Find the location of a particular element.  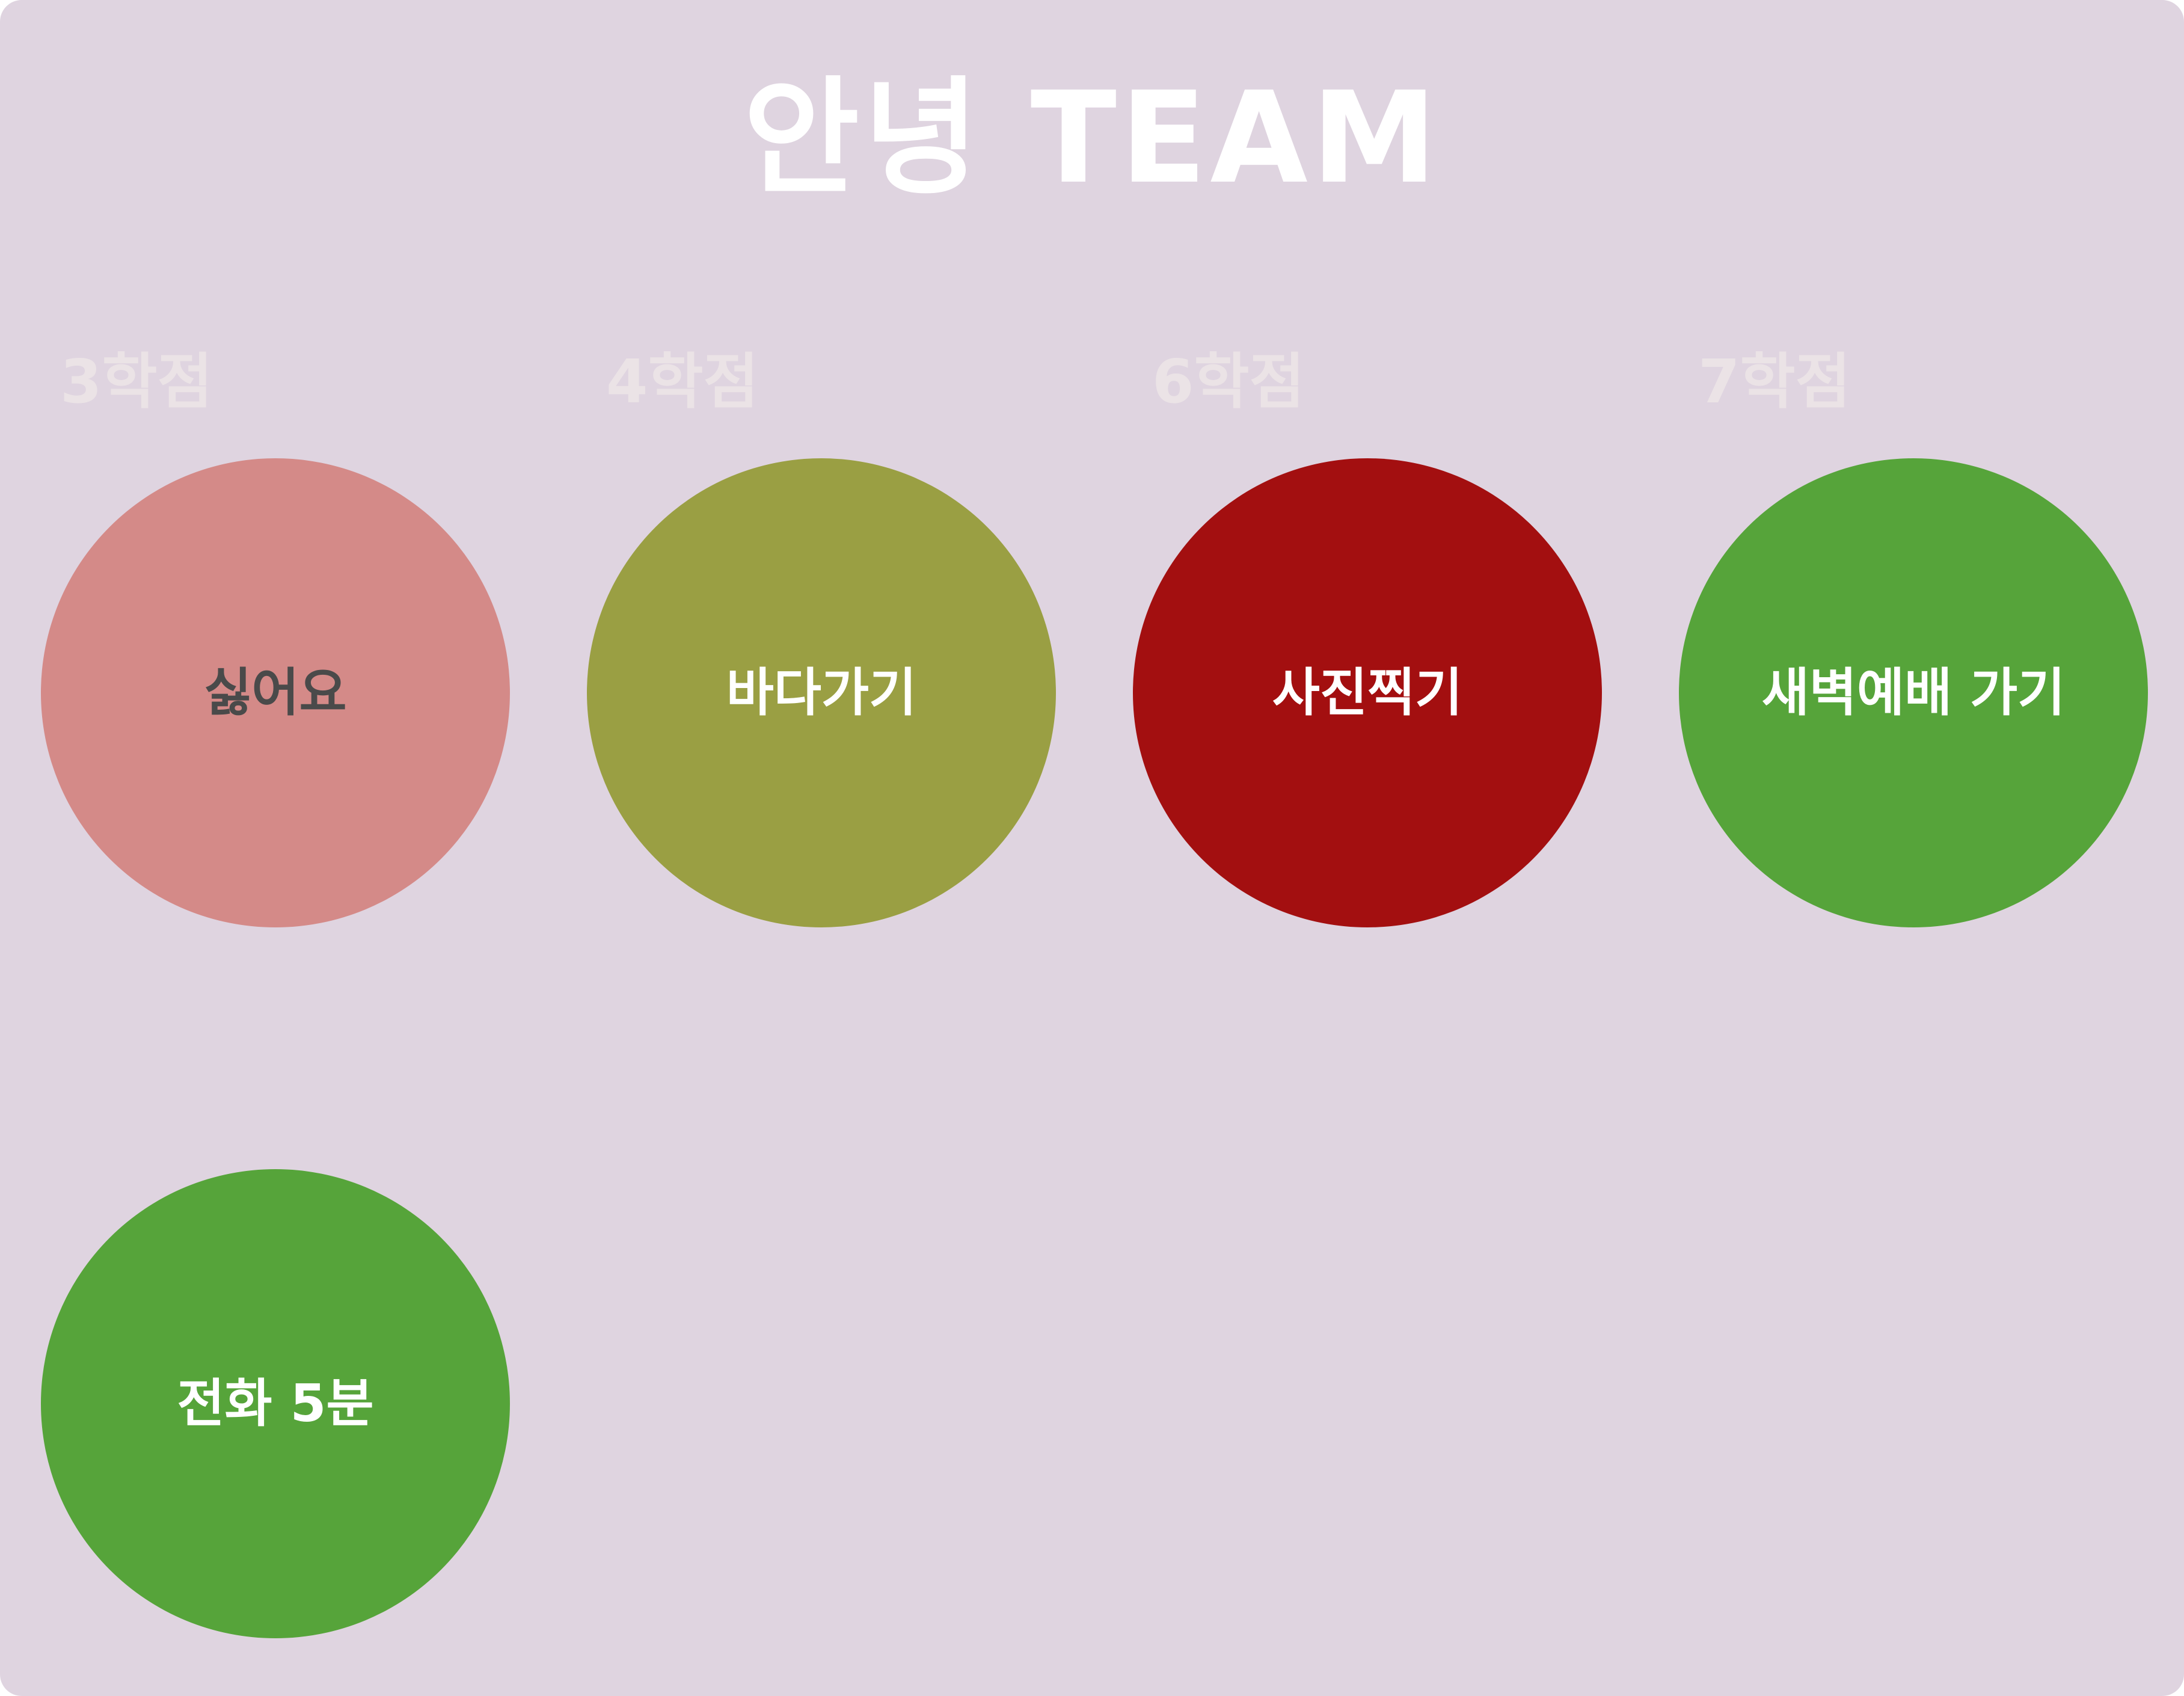

column-label-1: 3학점 is located at coordinates (136, 381).